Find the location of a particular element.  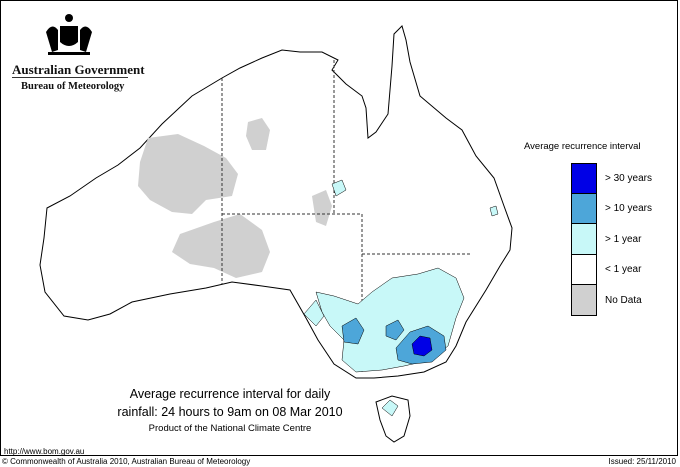

header-divider is located at coordinates (70, 77).